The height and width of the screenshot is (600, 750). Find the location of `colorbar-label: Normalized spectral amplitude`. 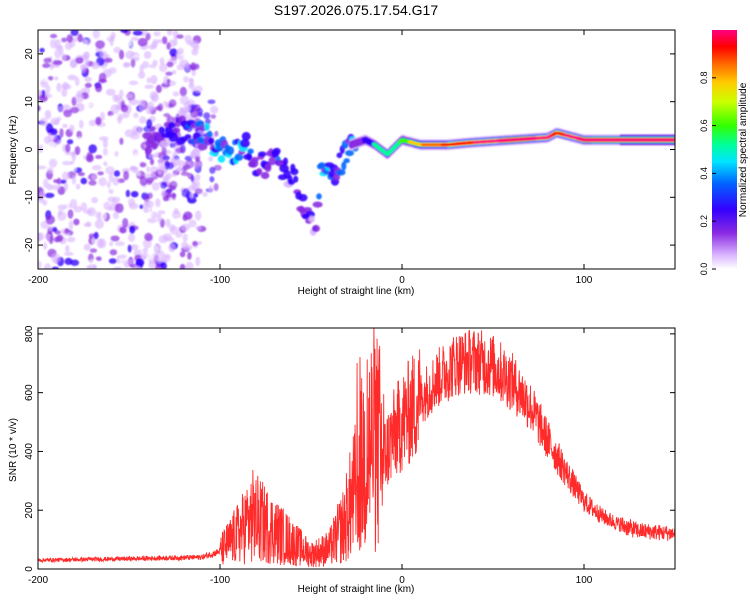

colorbar-label: Normalized spectral amplitude is located at coordinates (743, 149).